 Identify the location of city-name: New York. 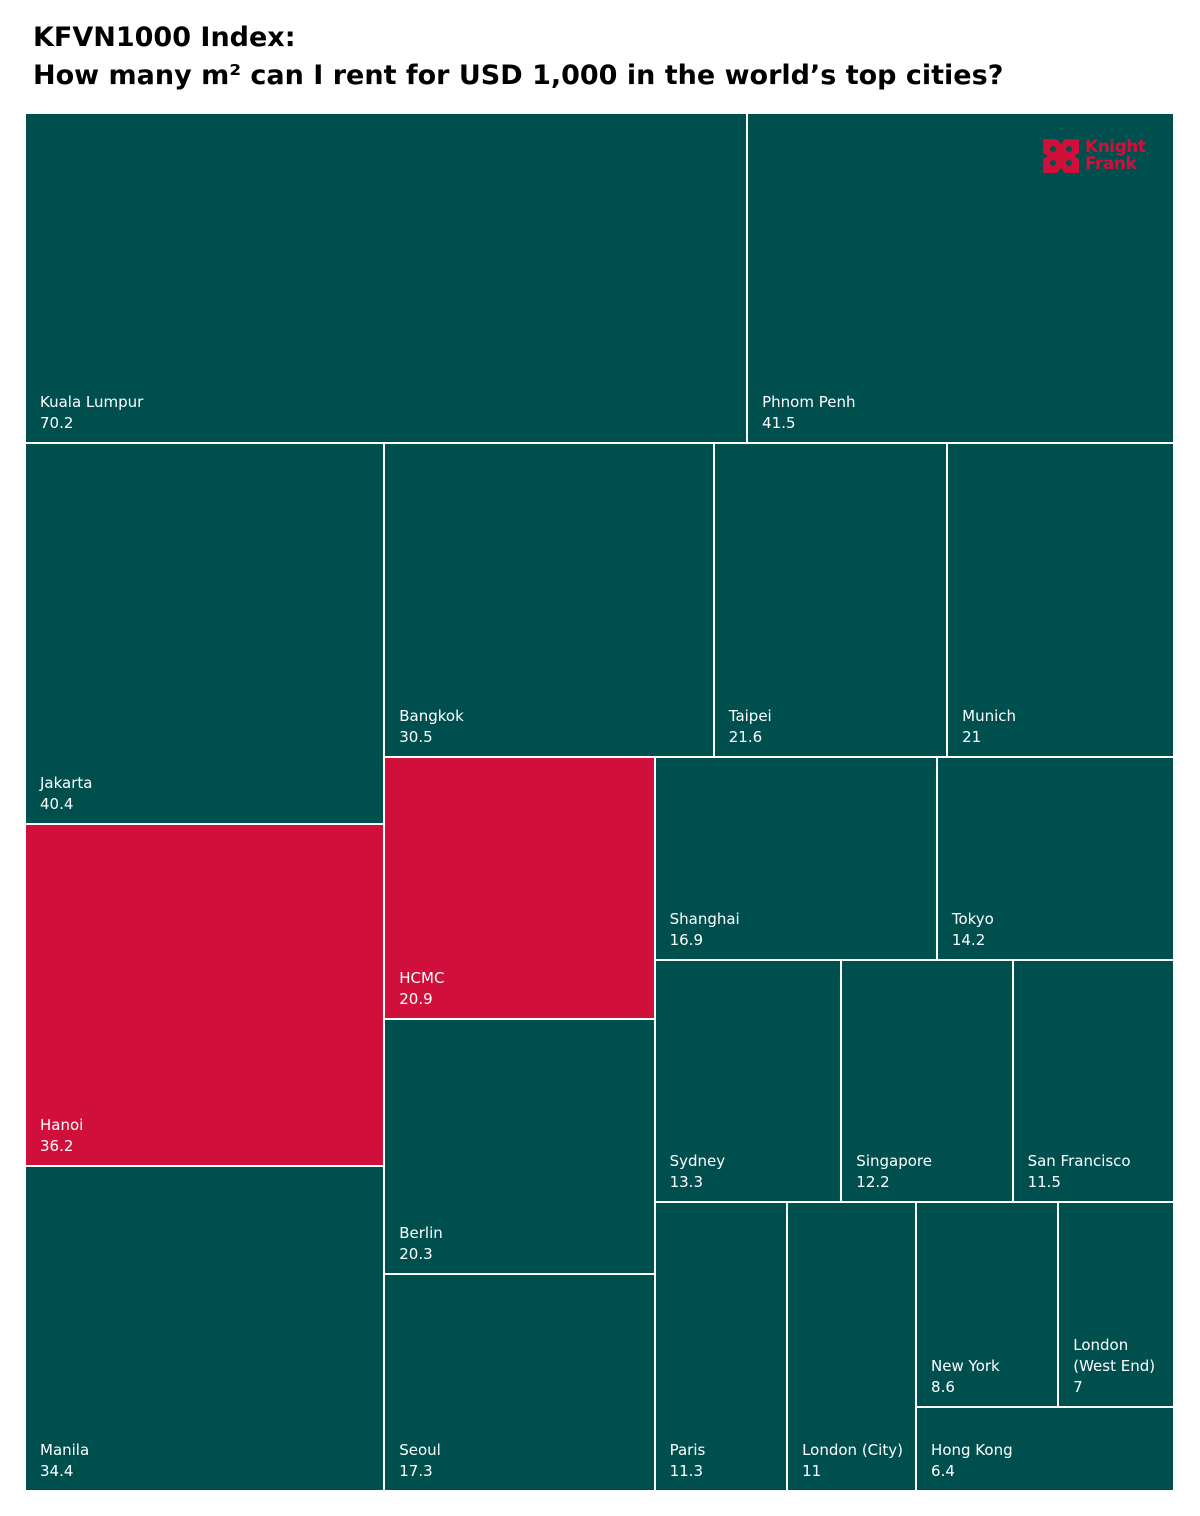
(965, 1365).